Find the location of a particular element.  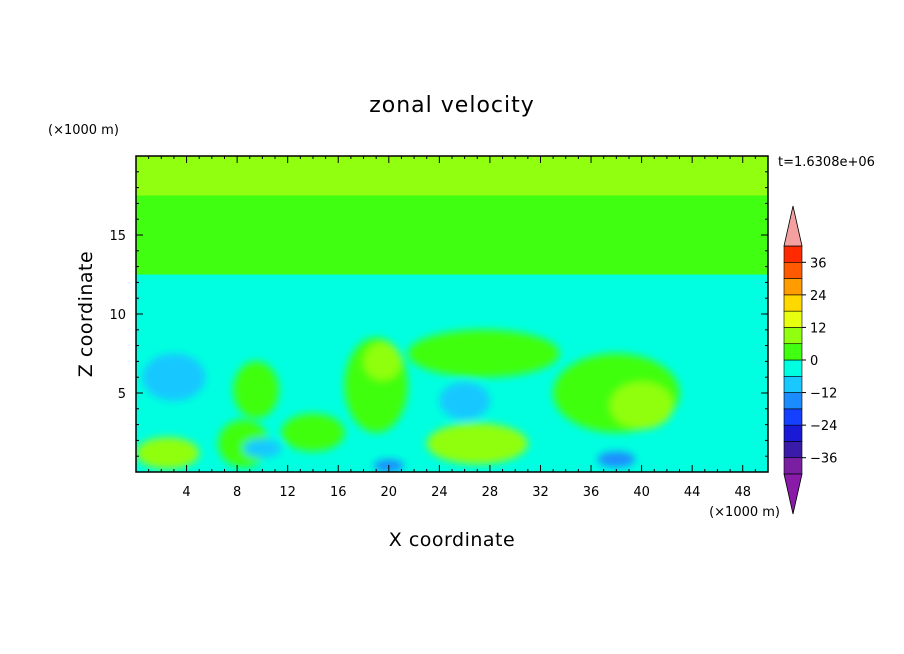

y-unit-label: (×1000 m) is located at coordinates (83, 130).